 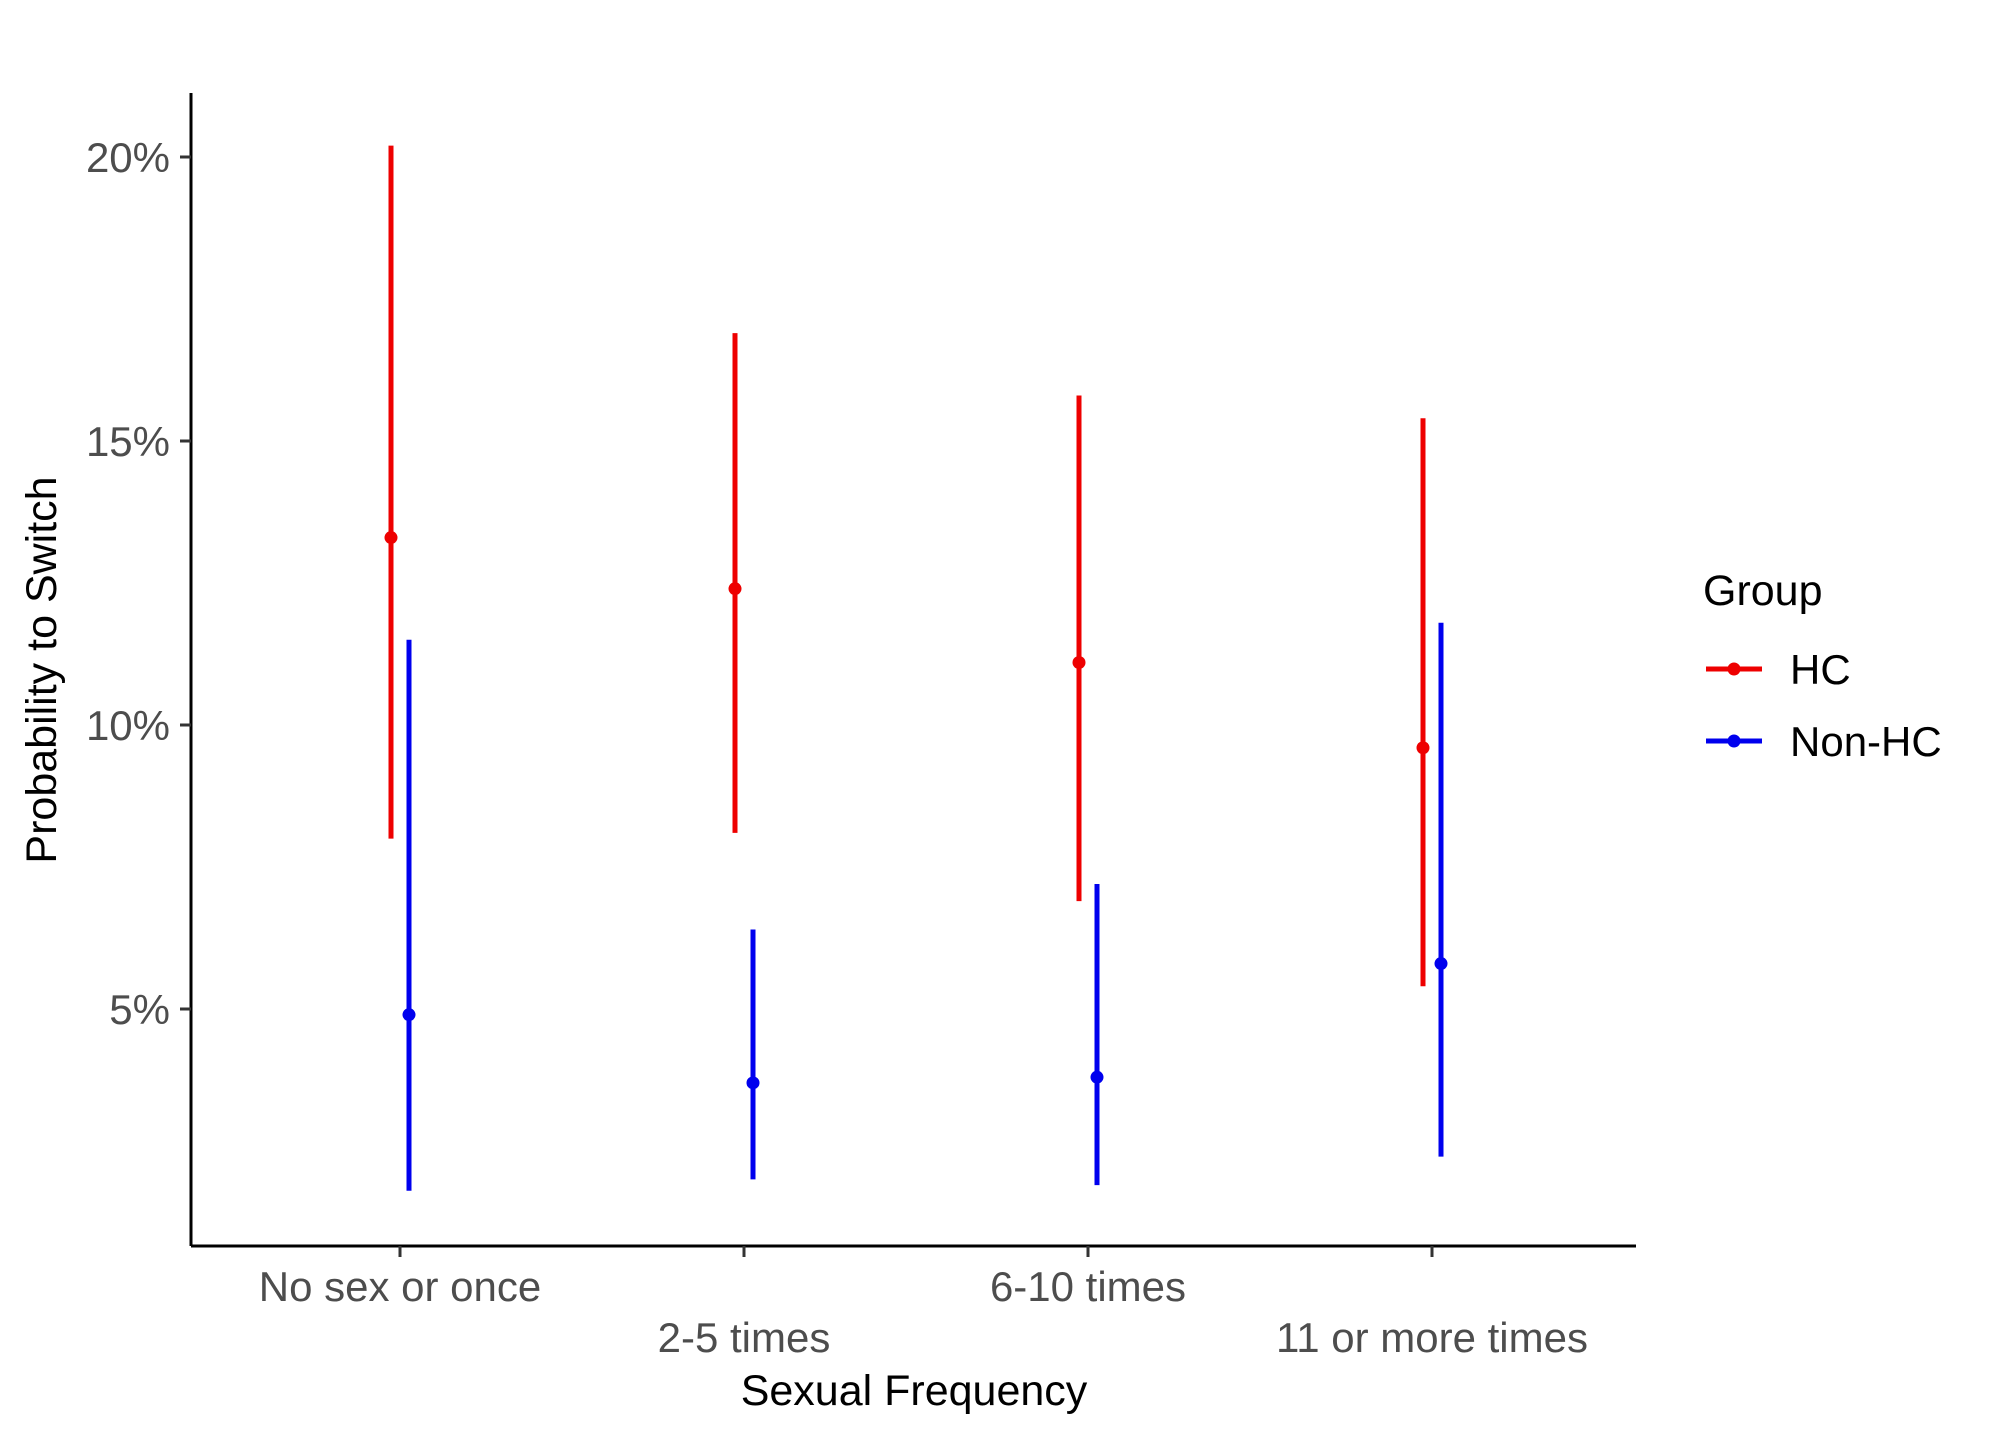 What do you see at coordinates (1088, 1286) in the screenshot?
I see `x-tick-label: 6-10 times` at bounding box center [1088, 1286].